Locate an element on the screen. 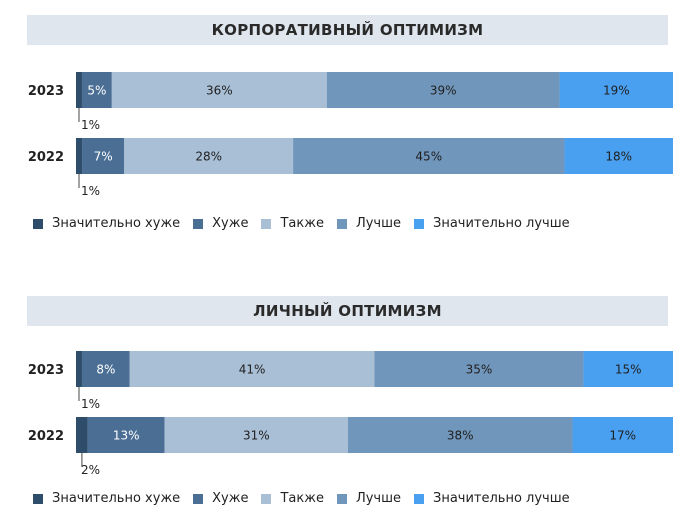 Image resolution: width=694 pixels, height=528 pixels. data-label: 35% is located at coordinates (479, 370).